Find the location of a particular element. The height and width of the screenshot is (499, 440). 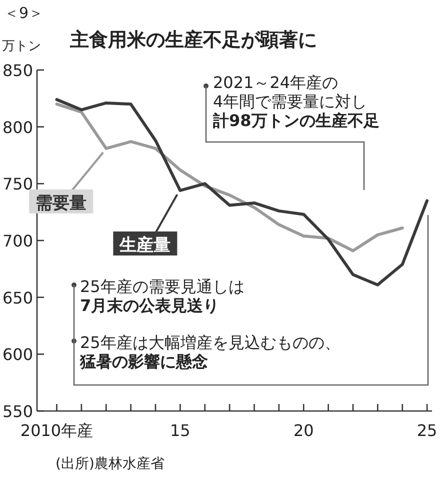

annotation: 4年間で需要量に対し is located at coordinates (290, 101).